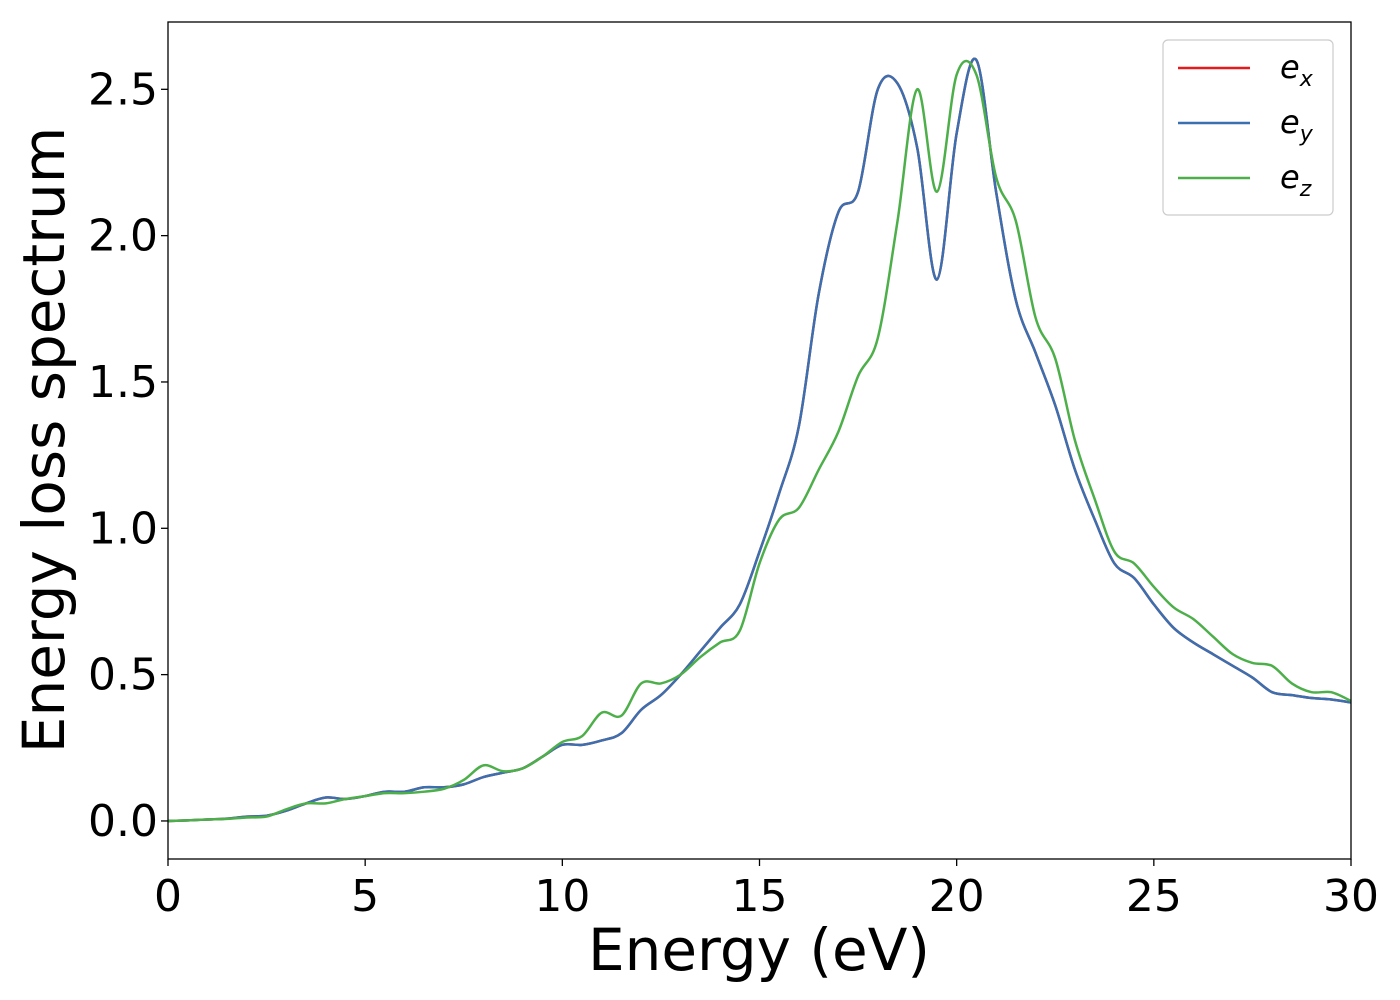 Image resolution: width=1400 pixels, height=1000 pixels. Describe the element at coordinates (123, 528) in the screenshot. I see `y-tick-label: 1.0` at that location.